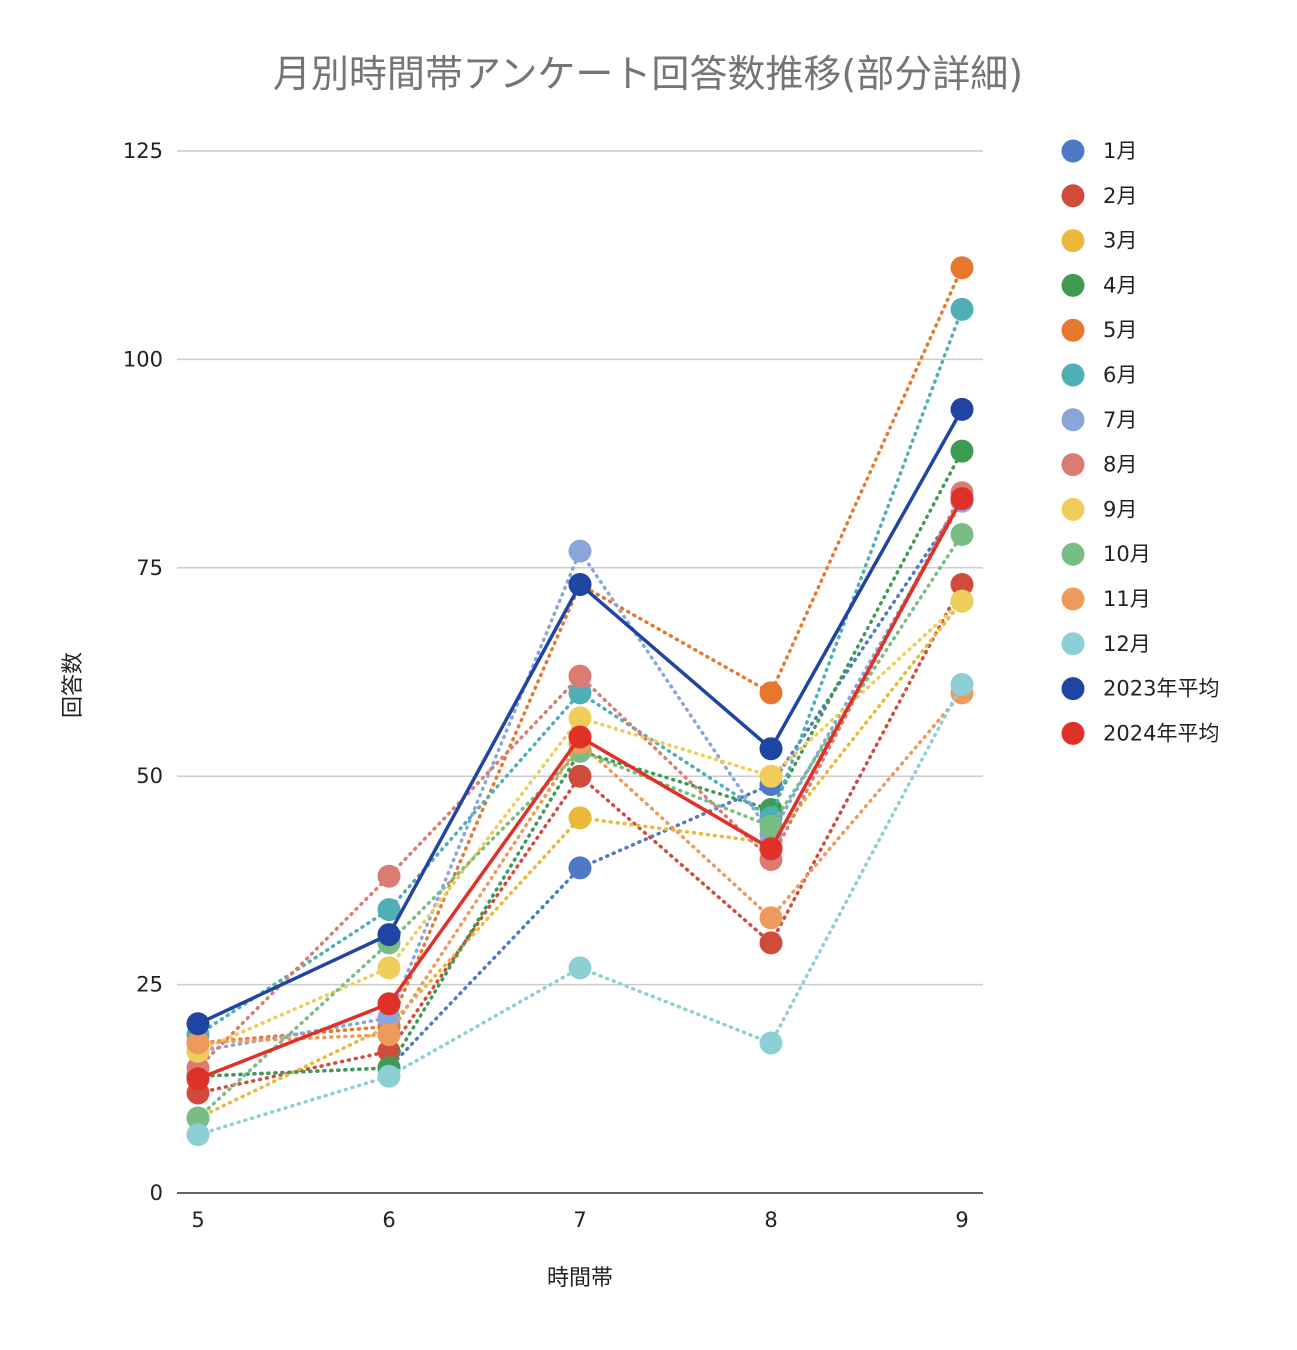 Image resolution: width=1297 pixels, height=1350 pixels. What do you see at coordinates (1120, 420) in the screenshot?
I see `legend-label: 7月` at bounding box center [1120, 420].